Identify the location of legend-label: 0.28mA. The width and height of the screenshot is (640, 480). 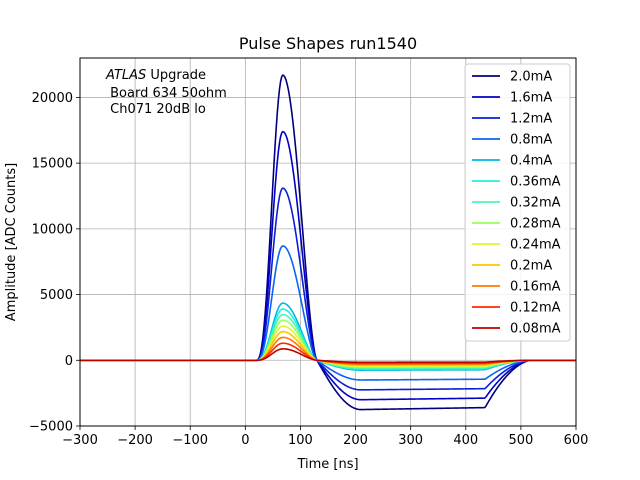
(535, 224).